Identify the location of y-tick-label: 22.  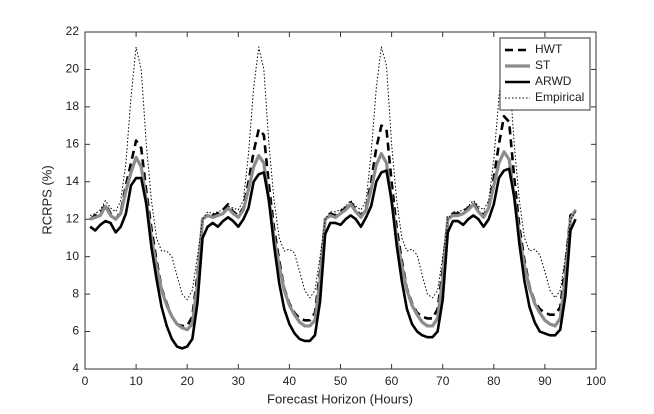
(73, 31).